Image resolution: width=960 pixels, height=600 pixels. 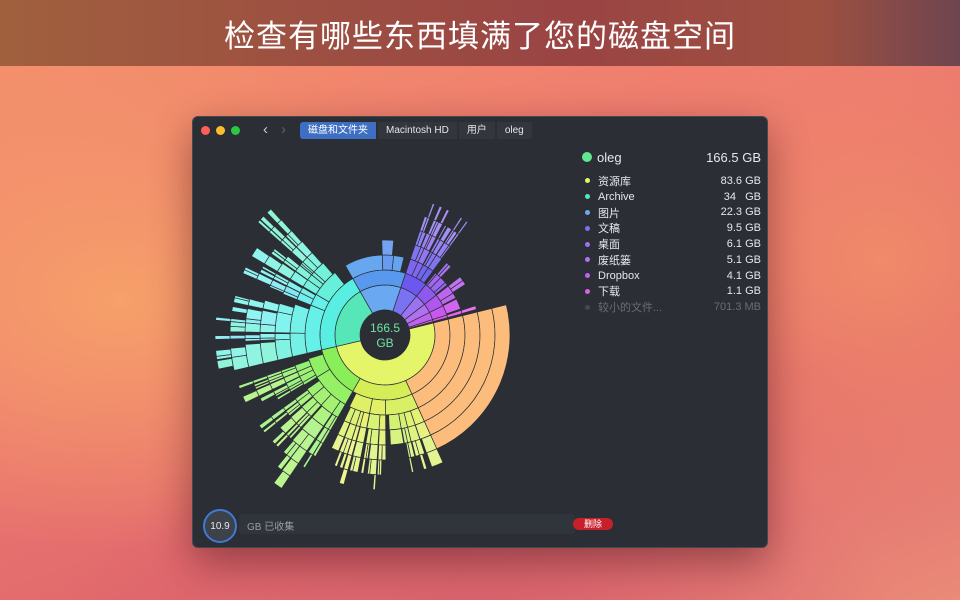 I want to click on forward-chevron-right-icon: ›, so click(x=283, y=129).